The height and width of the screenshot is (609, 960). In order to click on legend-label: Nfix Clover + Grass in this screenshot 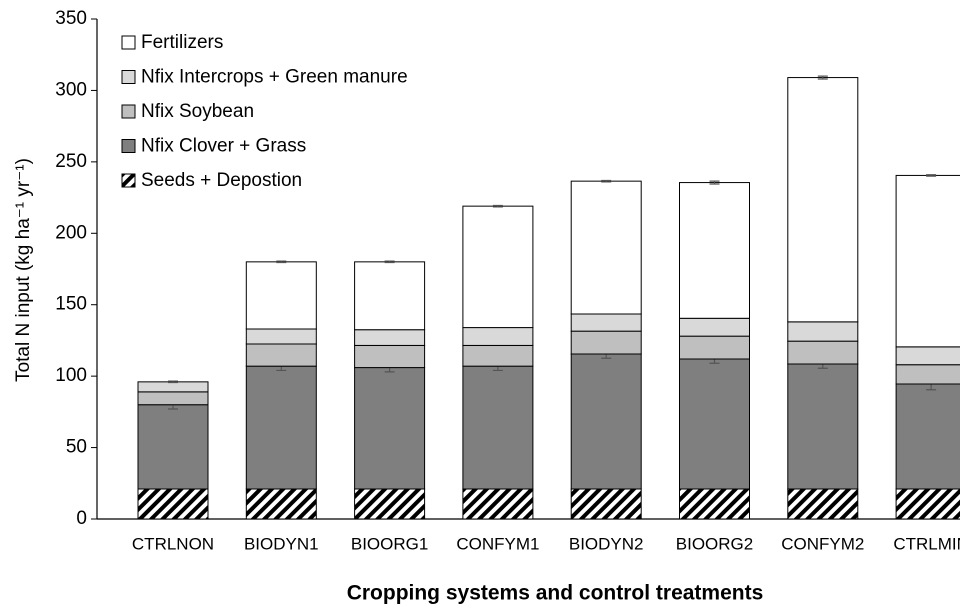, I will do `click(223, 146)`.